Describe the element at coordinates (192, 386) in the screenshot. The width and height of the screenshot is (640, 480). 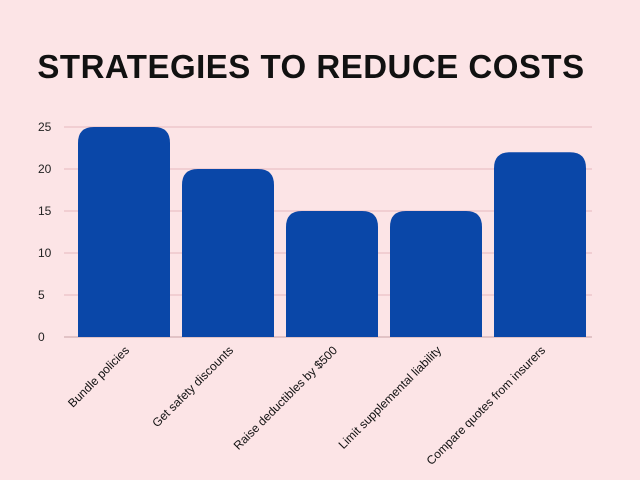
I see `x-tick-label: Get safety discounts` at that location.